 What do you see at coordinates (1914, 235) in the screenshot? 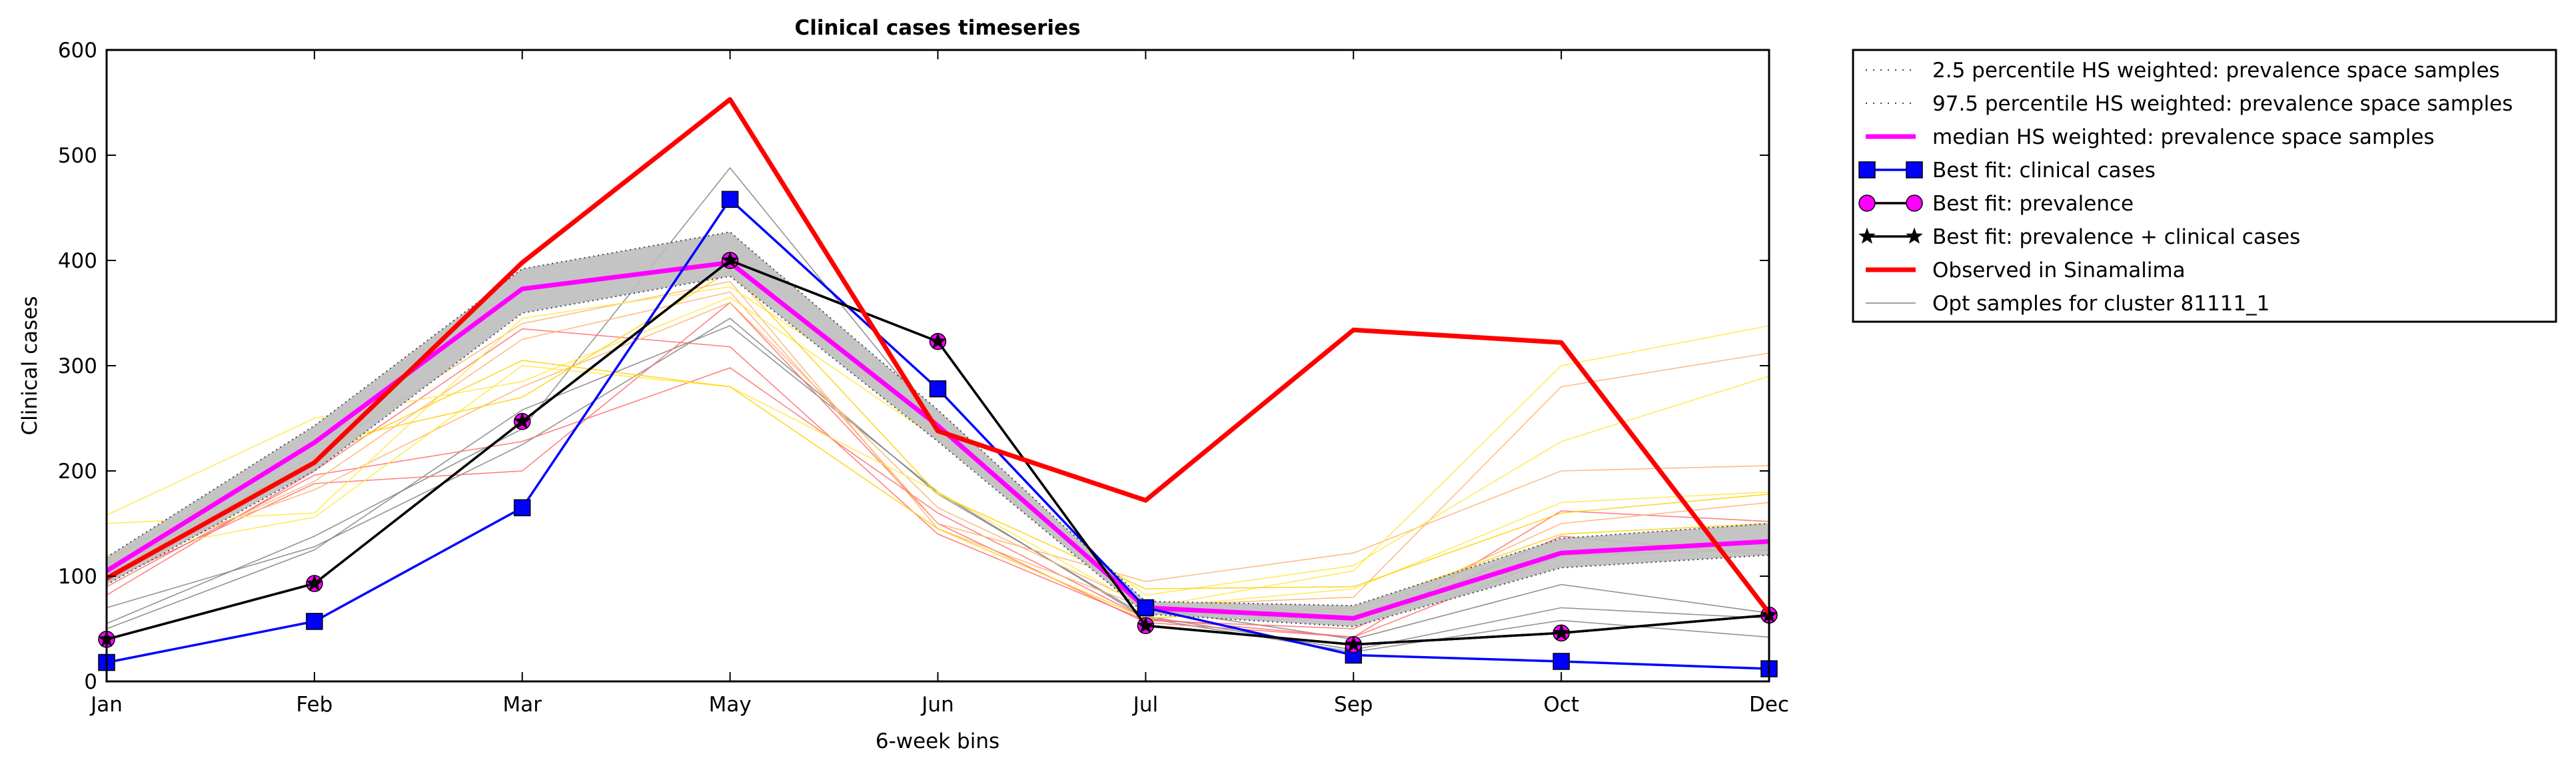
I see `legend-marker-6-b` at bounding box center [1914, 235].